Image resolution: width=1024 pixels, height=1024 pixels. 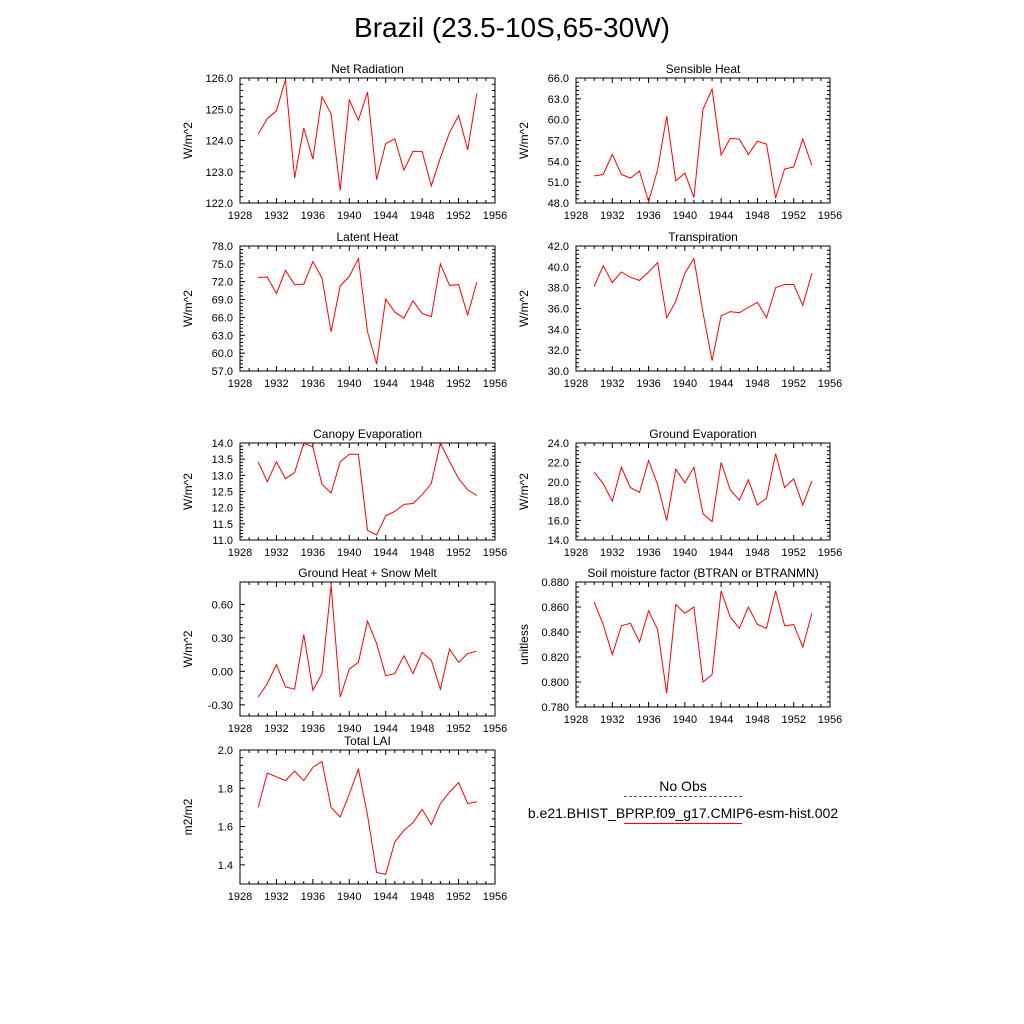 What do you see at coordinates (558, 522) in the screenshot?
I see `y-tick-label: 16.0` at bounding box center [558, 522].